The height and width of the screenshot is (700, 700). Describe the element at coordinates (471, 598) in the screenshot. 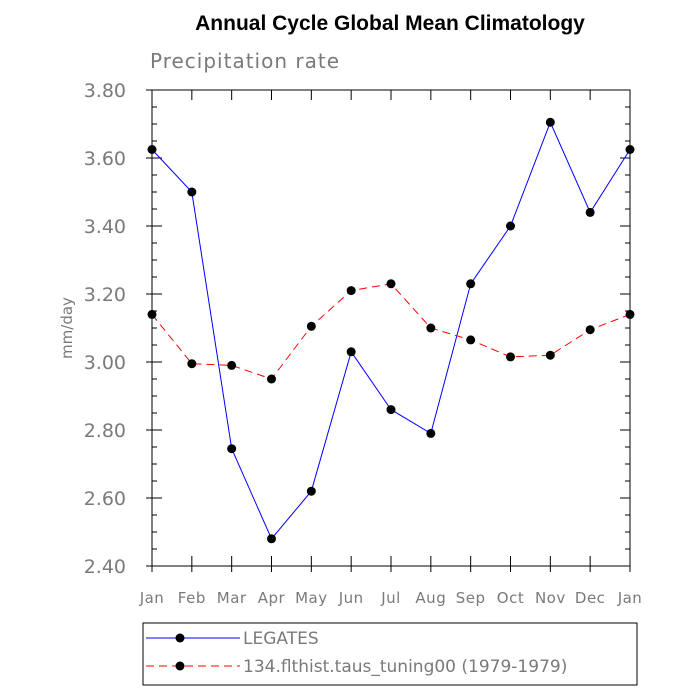

I see `x-tick-label: Sep` at that location.